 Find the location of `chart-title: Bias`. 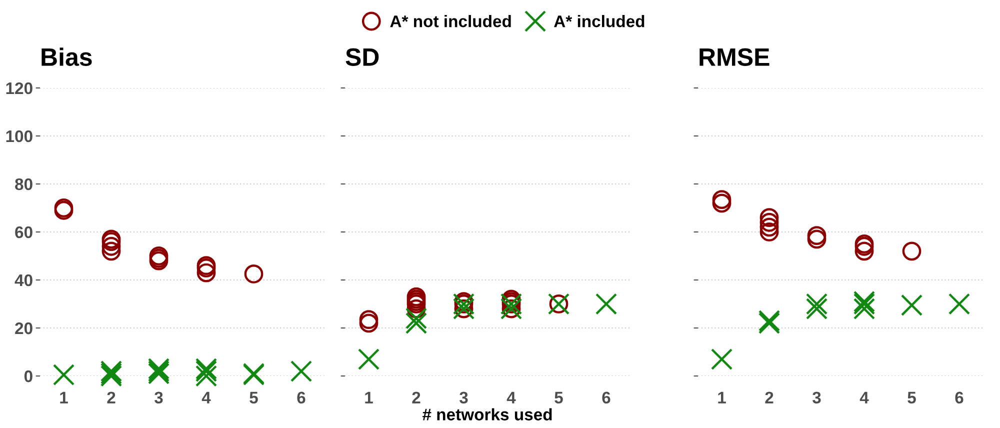

chart-title: Bias is located at coordinates (67, 57).